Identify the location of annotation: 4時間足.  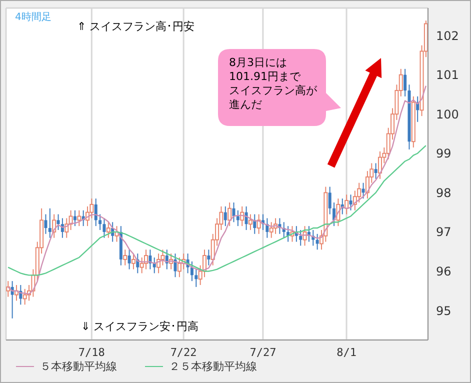
(33, 17).